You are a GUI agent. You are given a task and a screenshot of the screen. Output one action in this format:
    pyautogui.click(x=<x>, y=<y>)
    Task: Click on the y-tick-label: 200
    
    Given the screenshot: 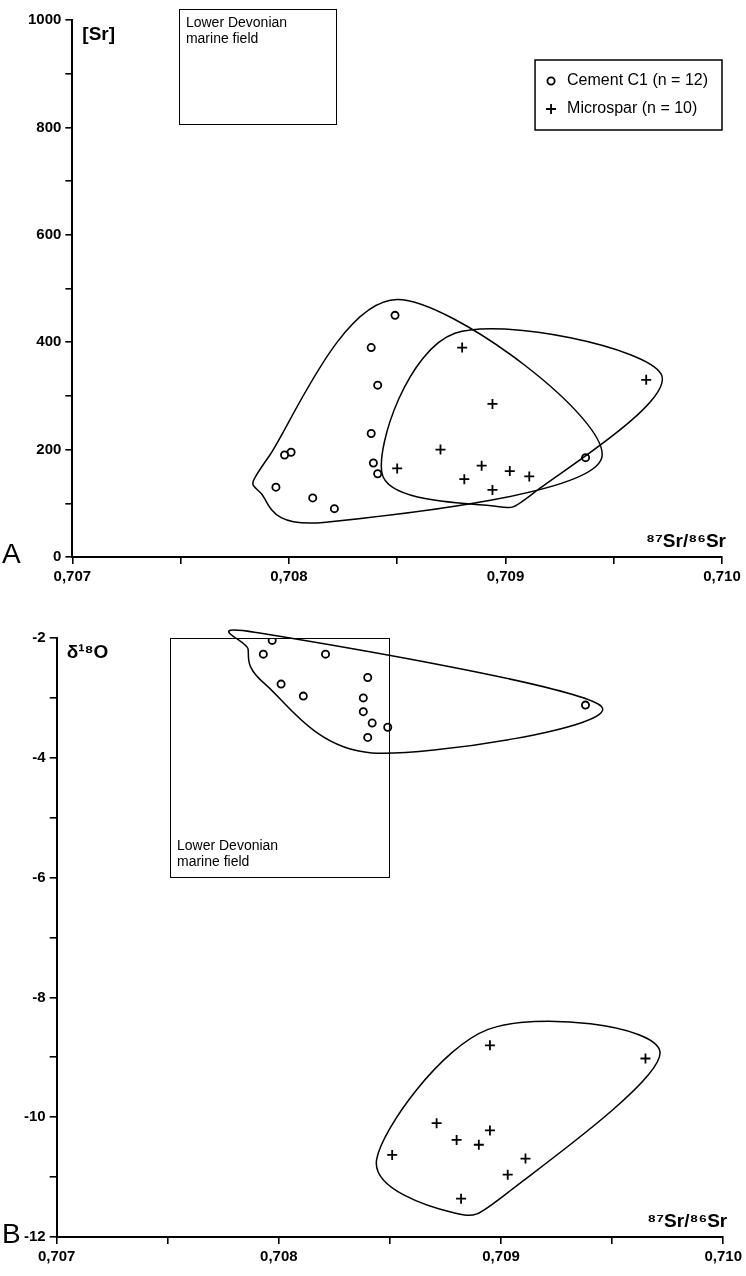 What is the action you would take?
    pyautogui.click(x=49, y=448)
    